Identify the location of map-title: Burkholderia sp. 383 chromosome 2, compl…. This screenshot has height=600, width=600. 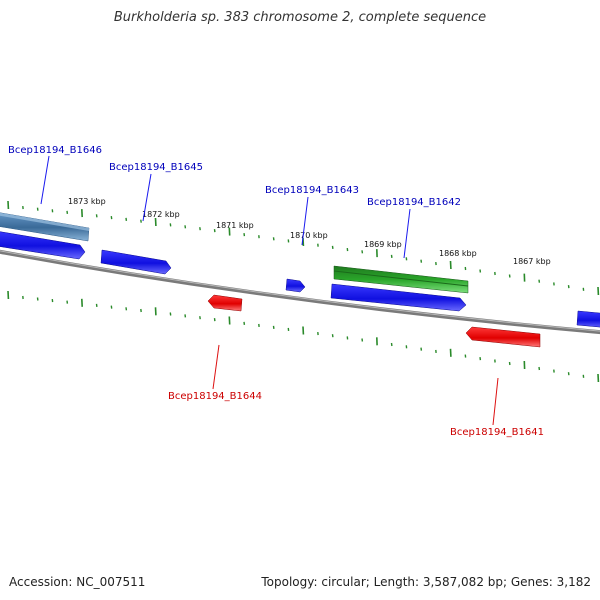
(300, 17).